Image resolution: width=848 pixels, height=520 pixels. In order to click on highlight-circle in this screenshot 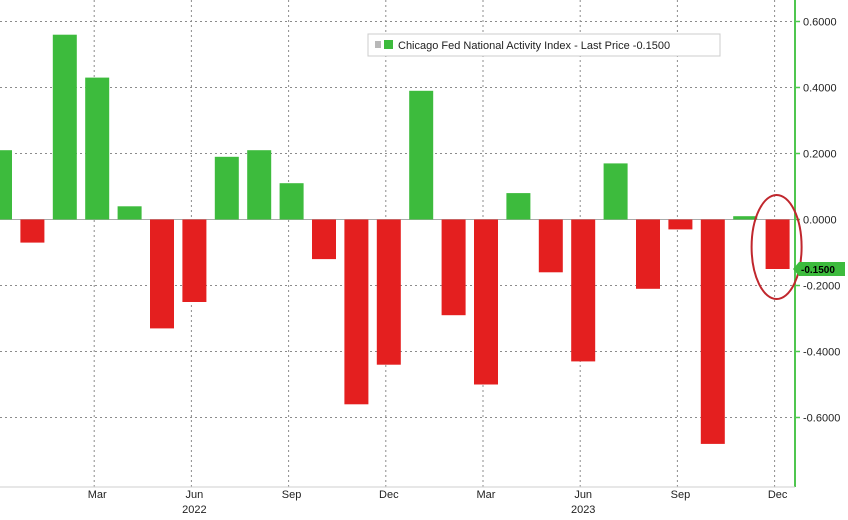, I will do `click(776, 247)`.